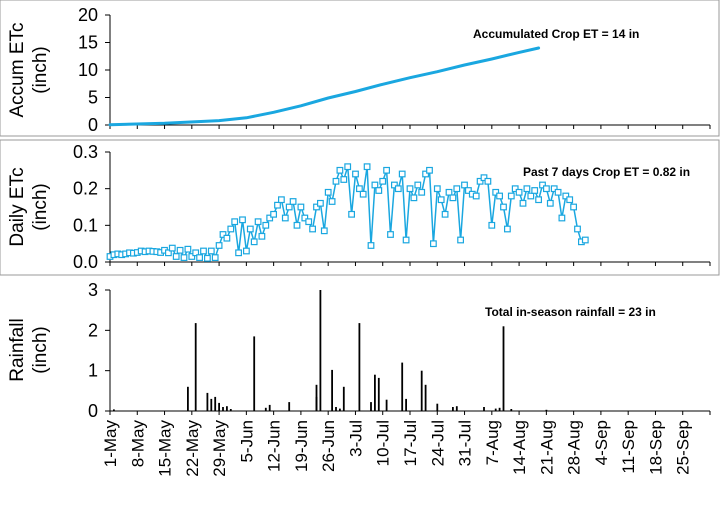 The width and height of the screenshot is (720, 511). Describe the element at coordinates (656, 447) in the screenshot. I see `x-tick-label: 18-Sep` at that location.